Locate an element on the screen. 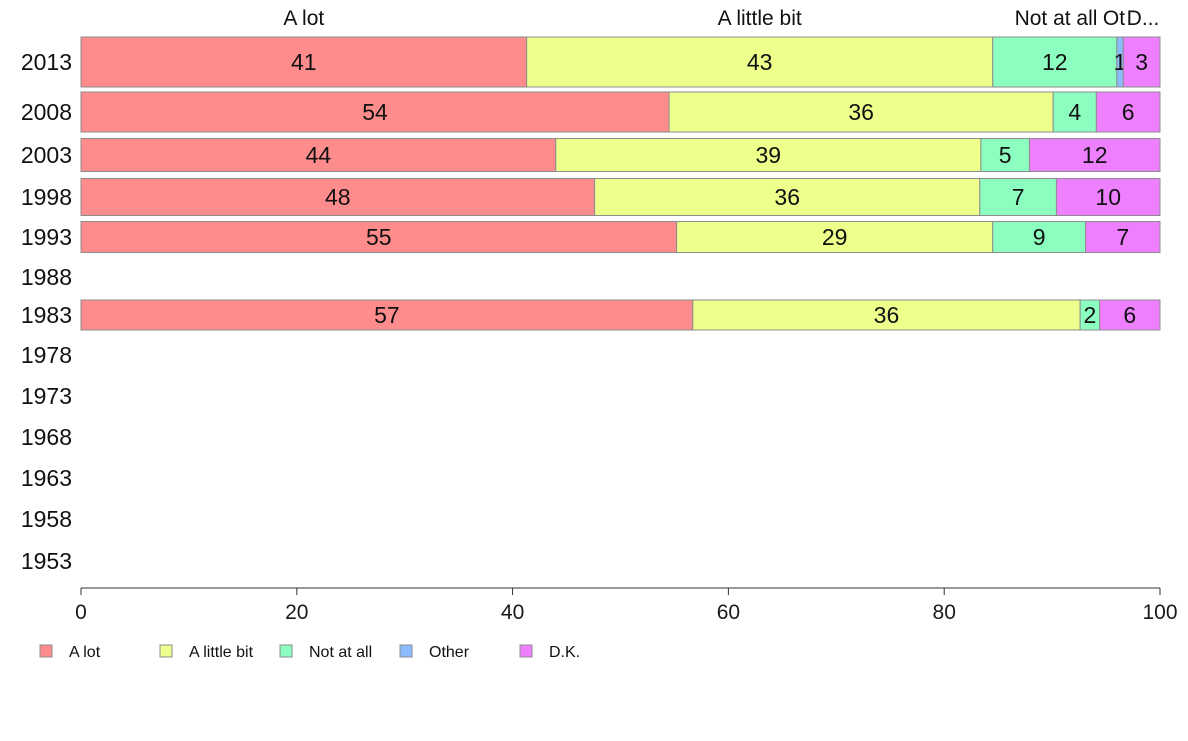 This screenshot has width=1188, height=741. data-label-1998-1: 36 is located at coordinates (787, 197).